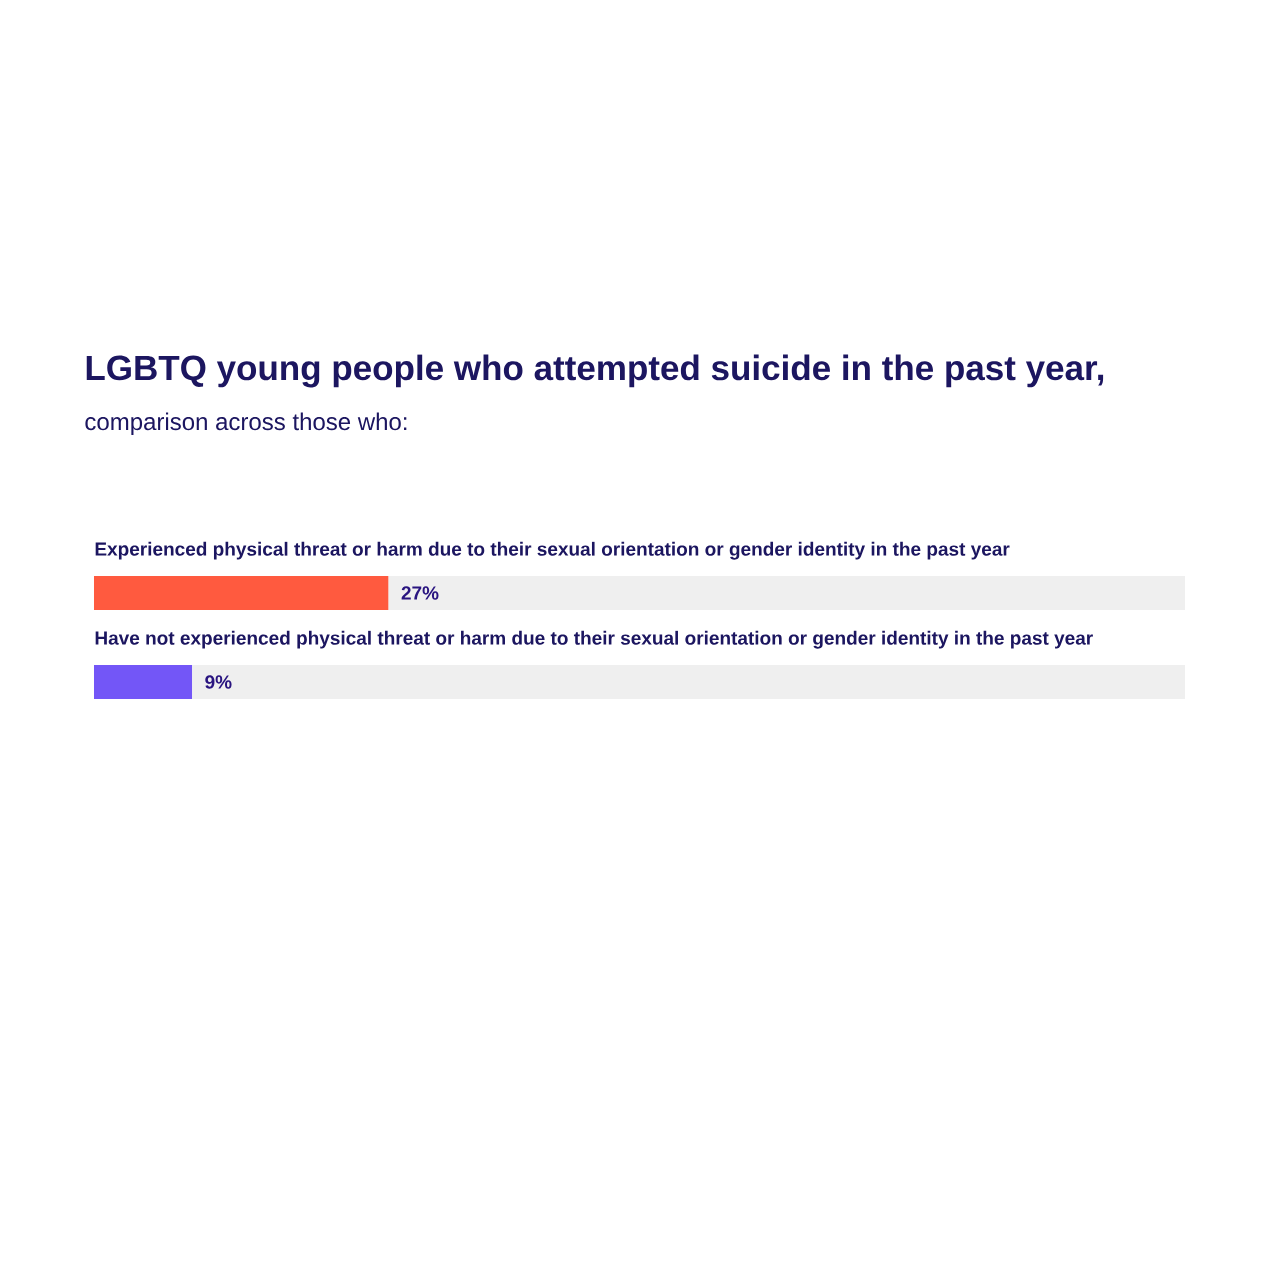 This screenshot has height=1280, width=1280. Describe the element at coordinates (552, 550) in the screenshot. I see `y-tick-label: Experienced physical threat or harm due to their sexual orientation or gender identity in the past year` at that location.